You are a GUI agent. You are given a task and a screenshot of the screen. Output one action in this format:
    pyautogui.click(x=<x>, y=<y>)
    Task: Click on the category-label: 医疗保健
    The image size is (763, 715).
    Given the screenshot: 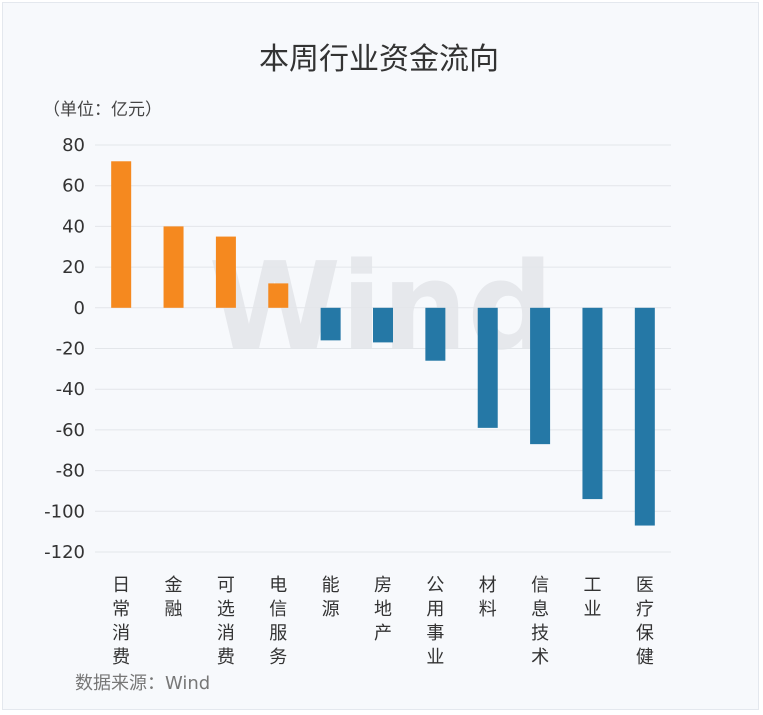 What is the action you would take?
    pyautogui.click(x=645, y=621)
    